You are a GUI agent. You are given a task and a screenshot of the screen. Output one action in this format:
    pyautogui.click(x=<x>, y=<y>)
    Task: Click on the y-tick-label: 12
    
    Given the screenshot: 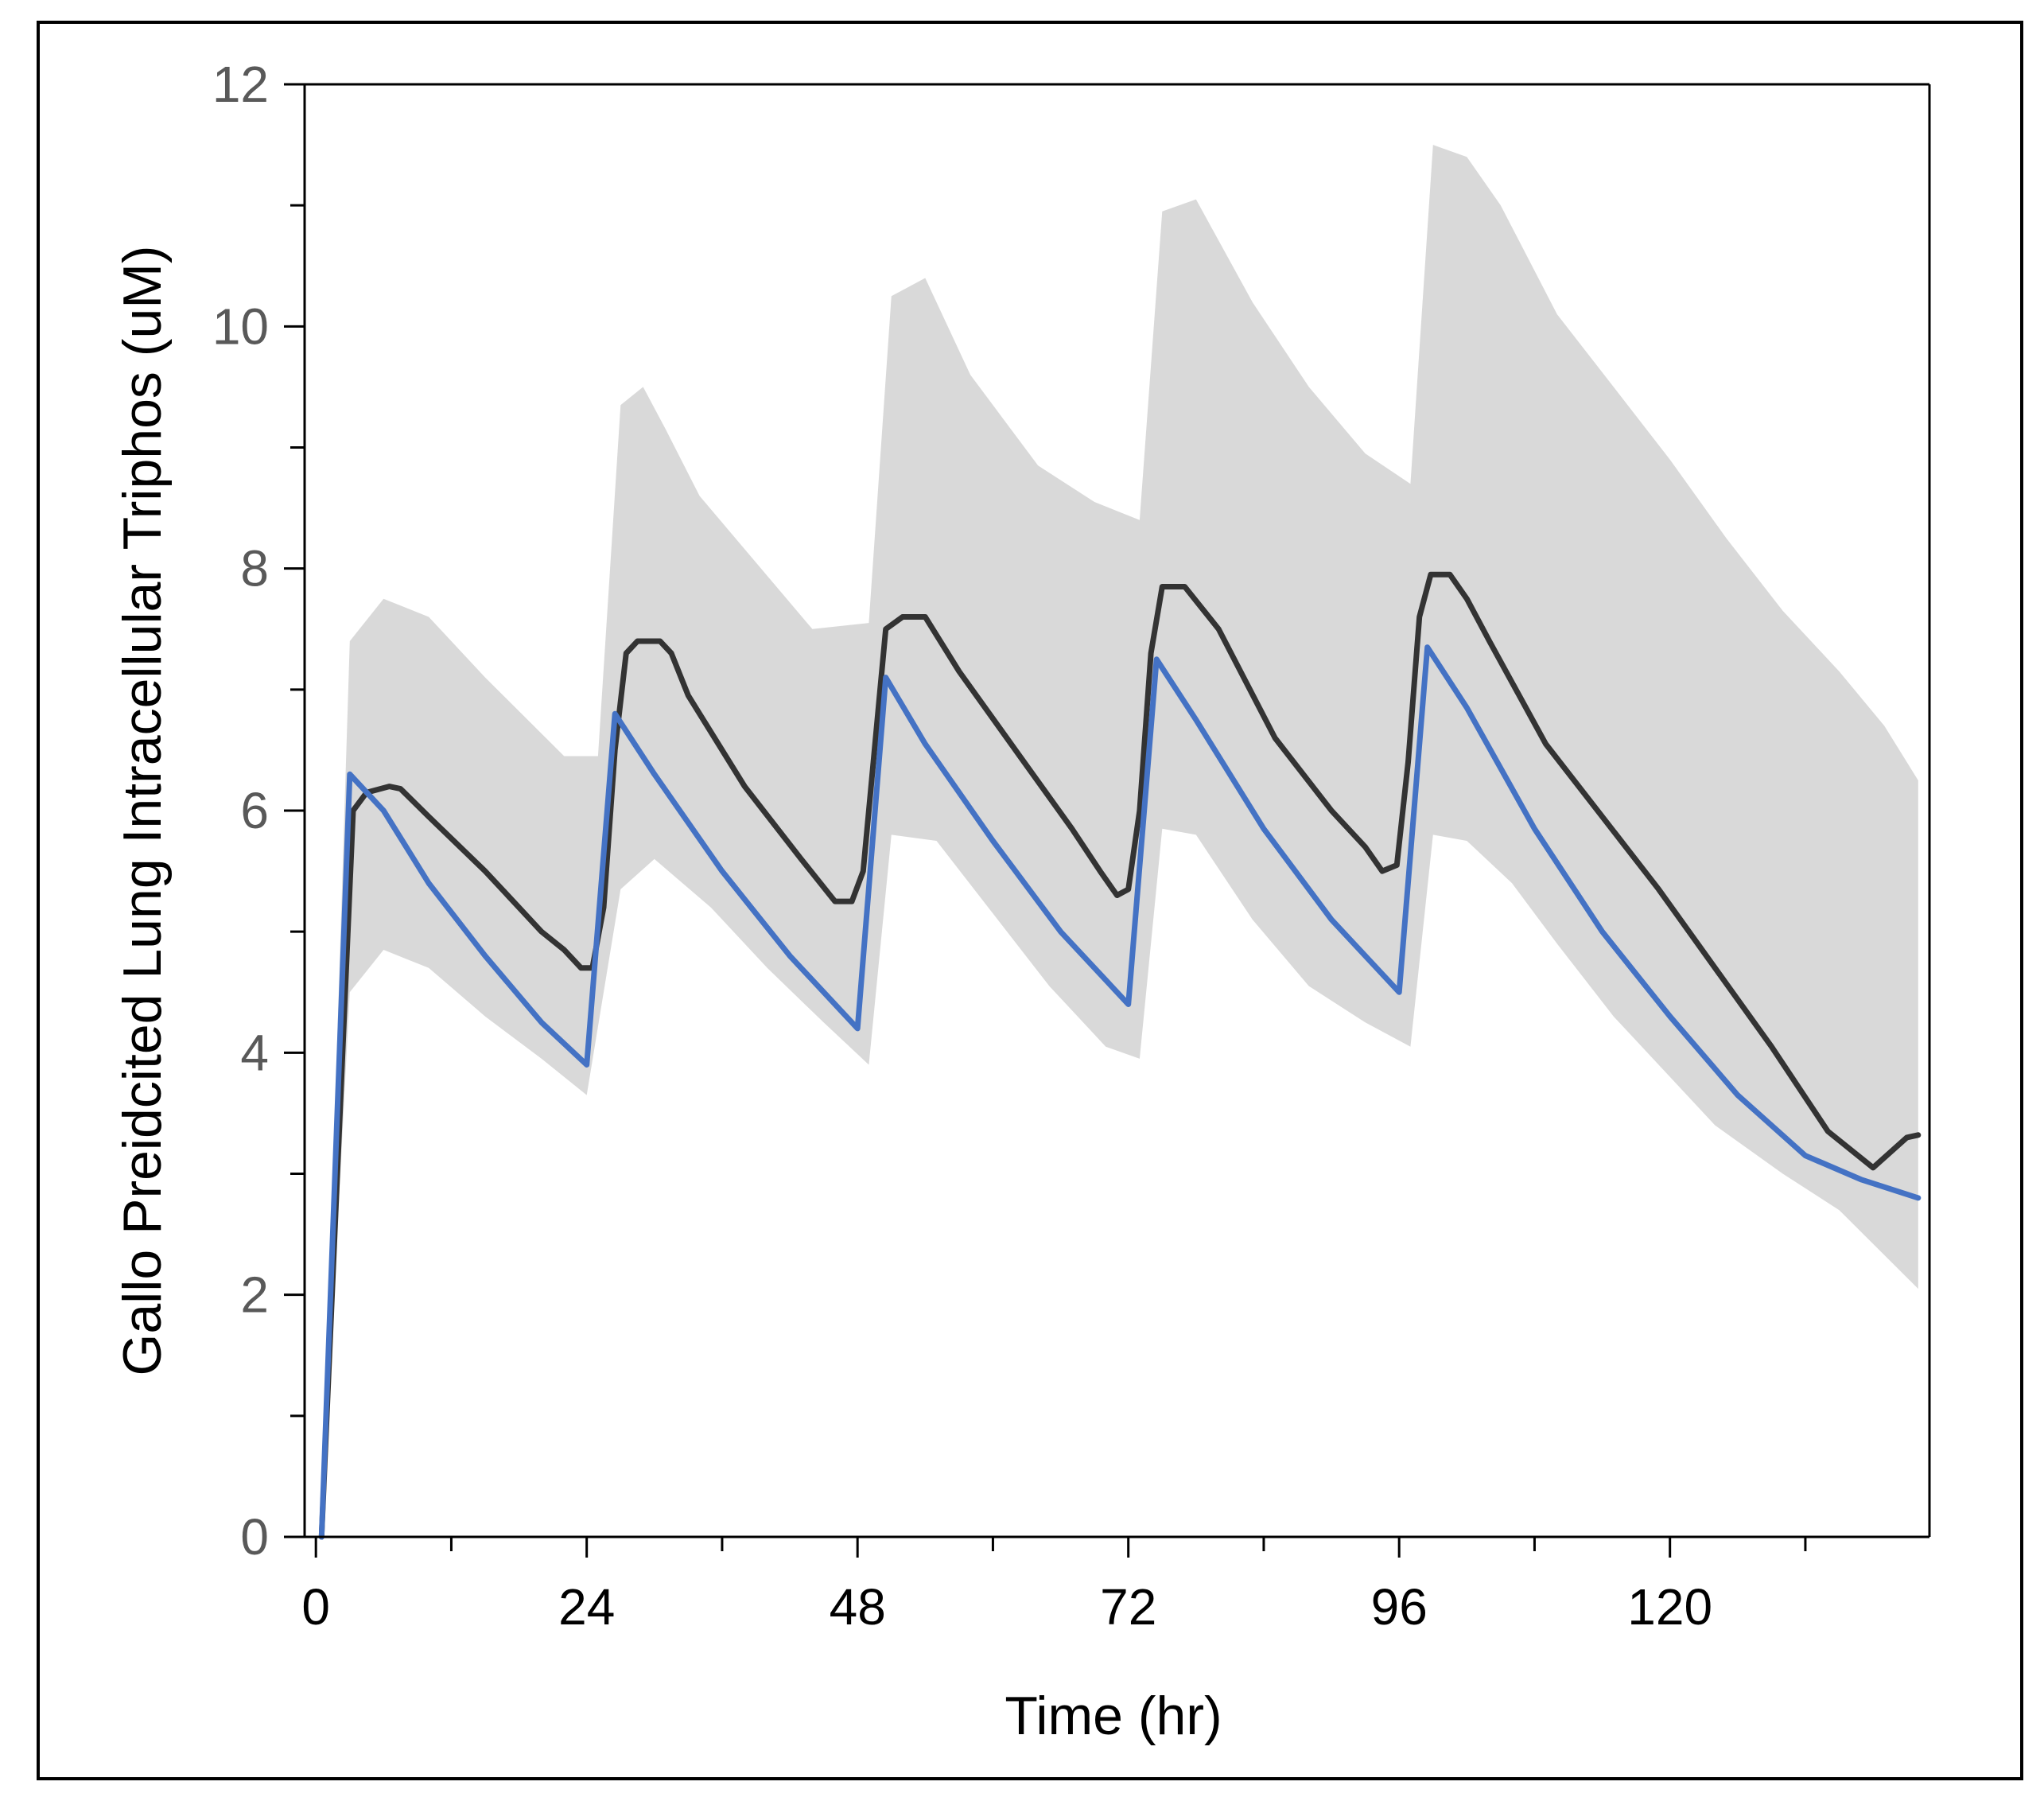 What is the action you would take?
    pyautogui.click(x=240, y=84)
    